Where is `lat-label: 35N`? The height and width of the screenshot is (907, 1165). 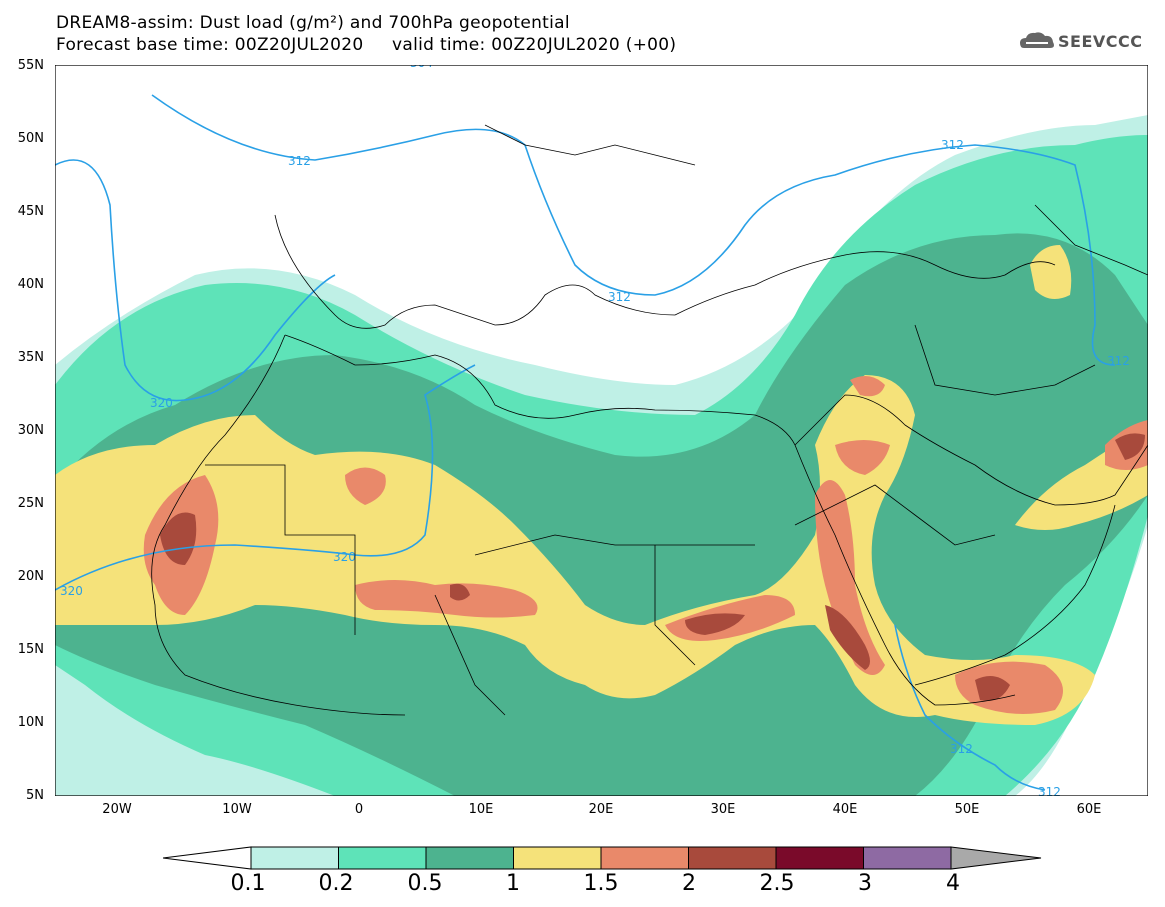
lat-label: 35N is located at coordinates (30, 357).